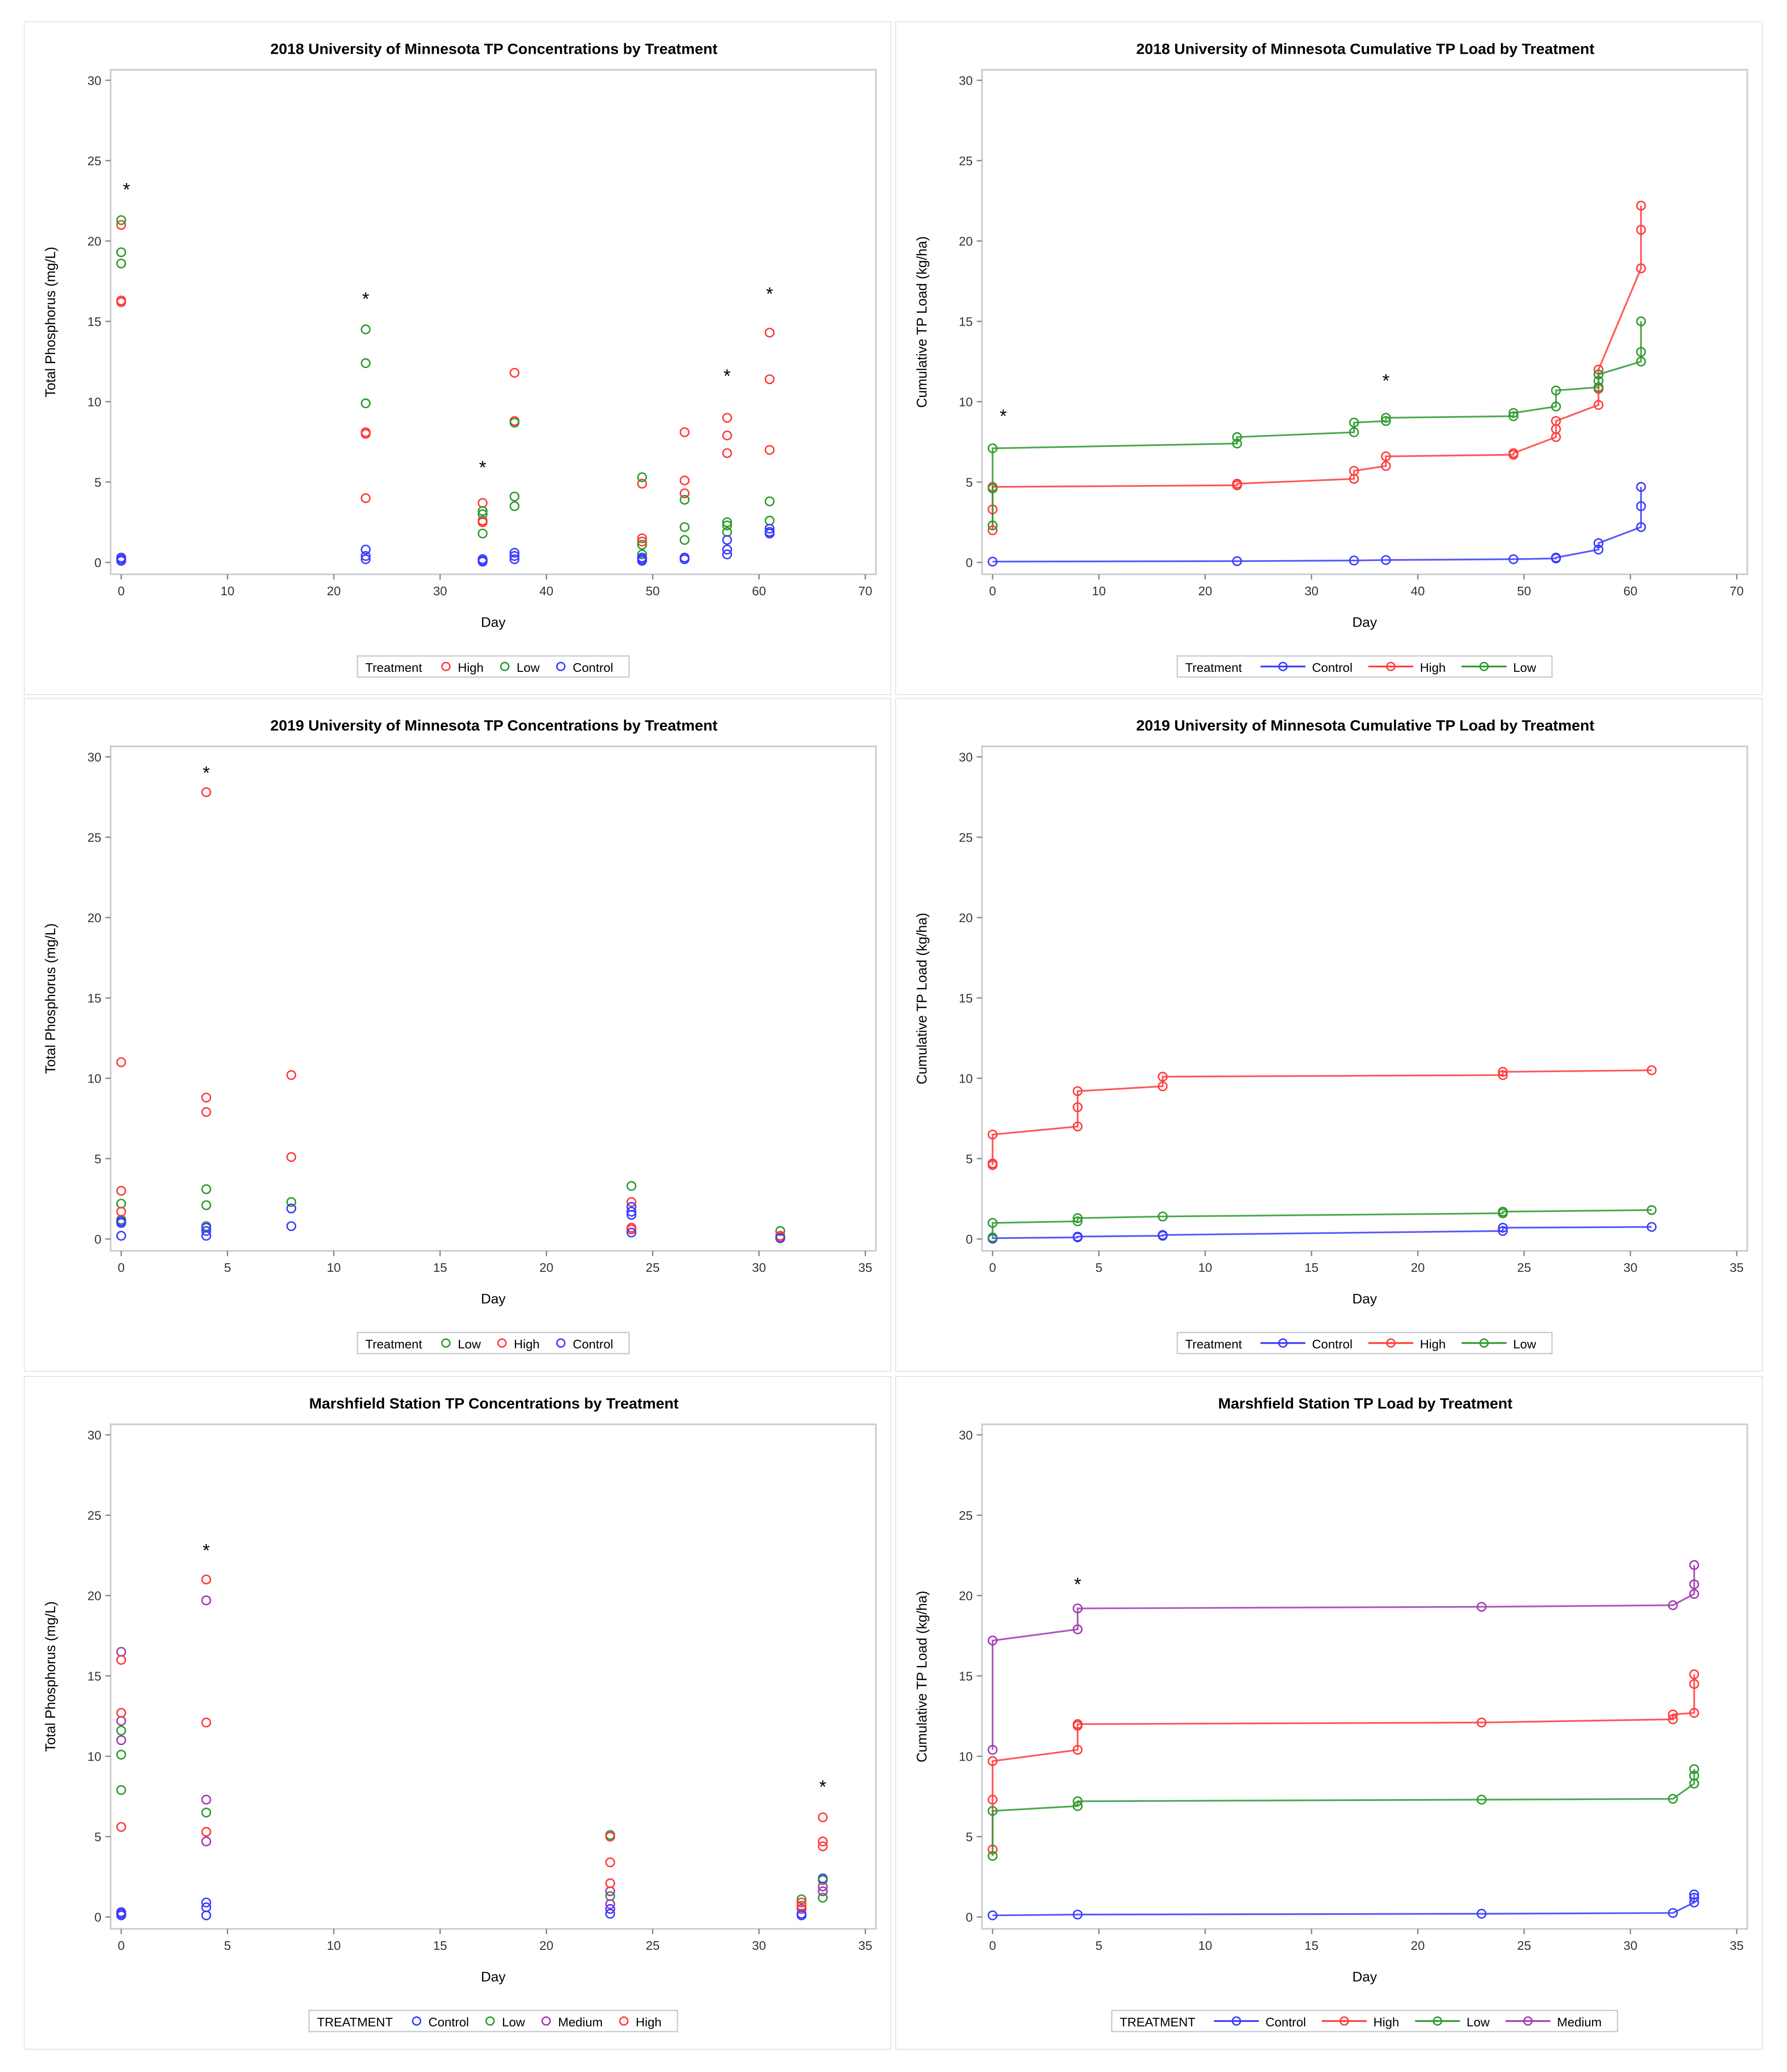  I want to click on x-tick-label: 35, so click(865, 1267).